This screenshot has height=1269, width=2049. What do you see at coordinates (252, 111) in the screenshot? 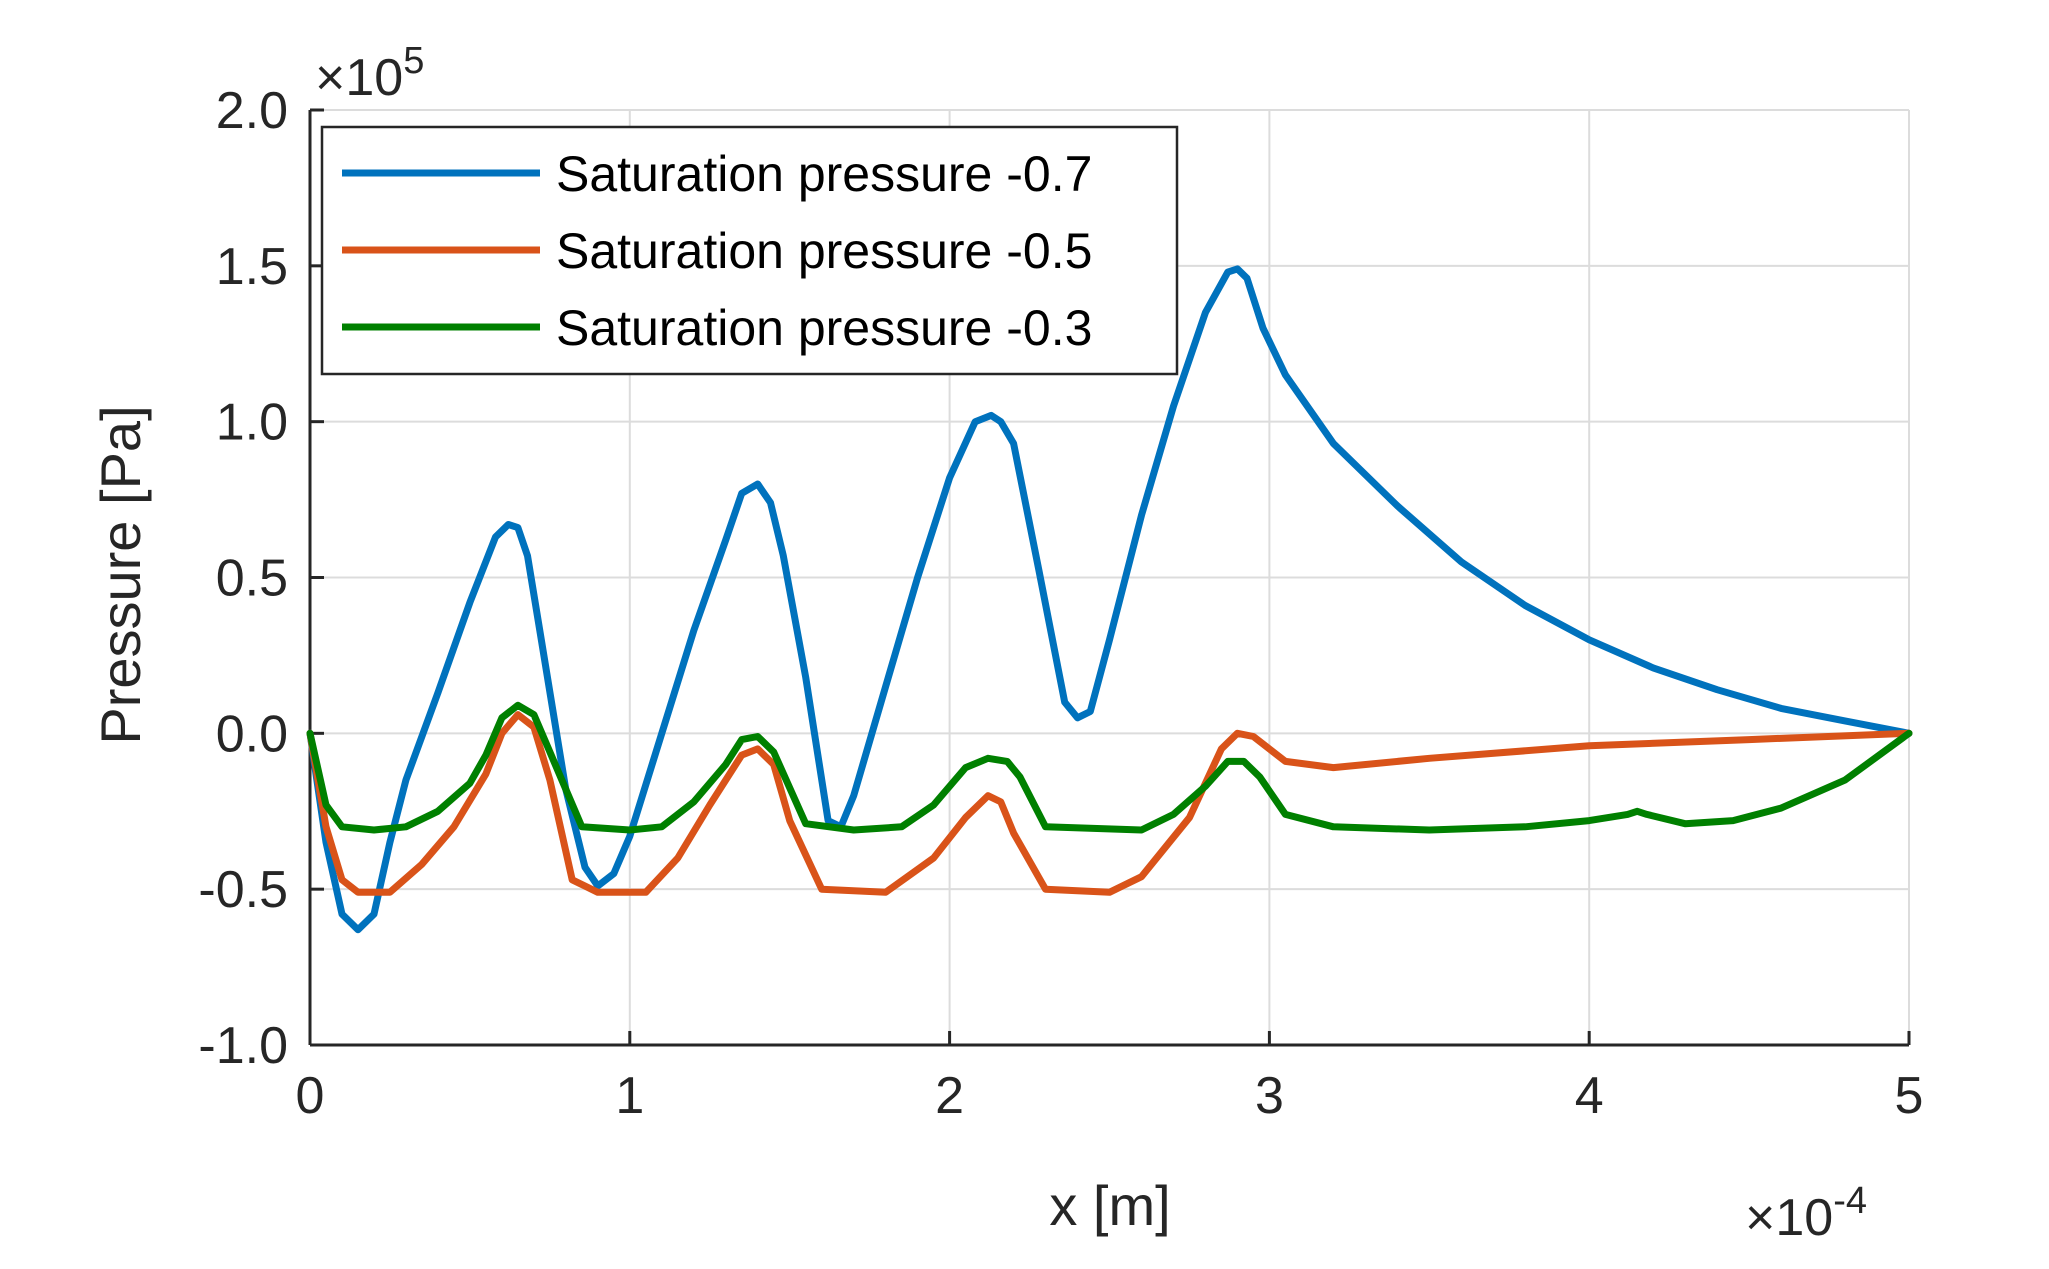
I see `y-tick-label: 2.0` at bounding box center [252, 111].